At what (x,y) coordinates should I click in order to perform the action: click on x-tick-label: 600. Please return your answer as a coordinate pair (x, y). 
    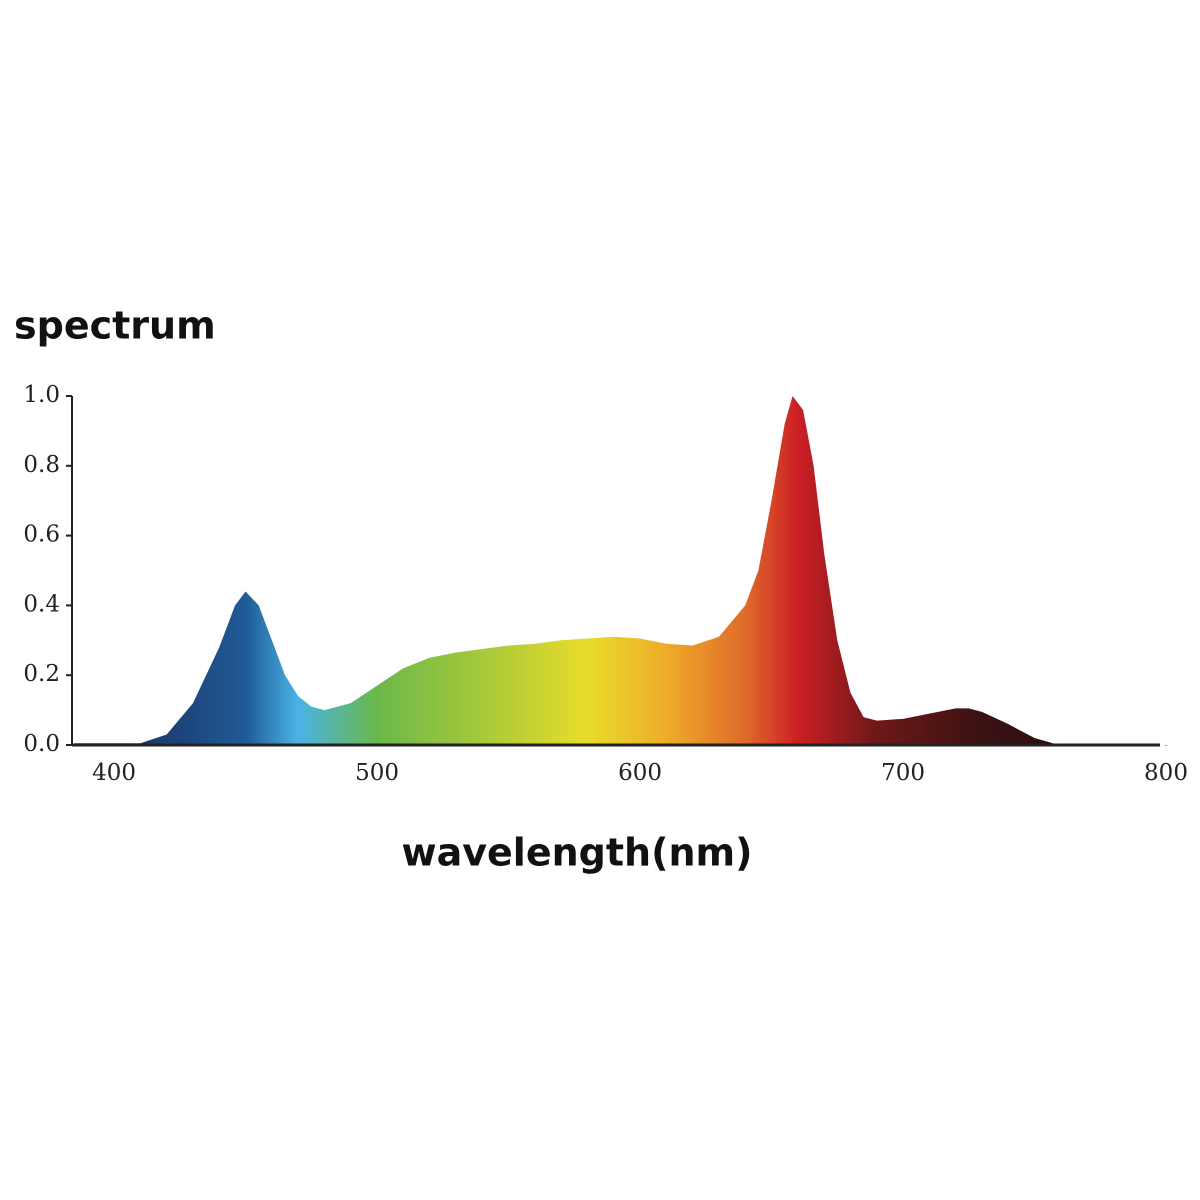
    Looking at the image, I should click on (640, 773).